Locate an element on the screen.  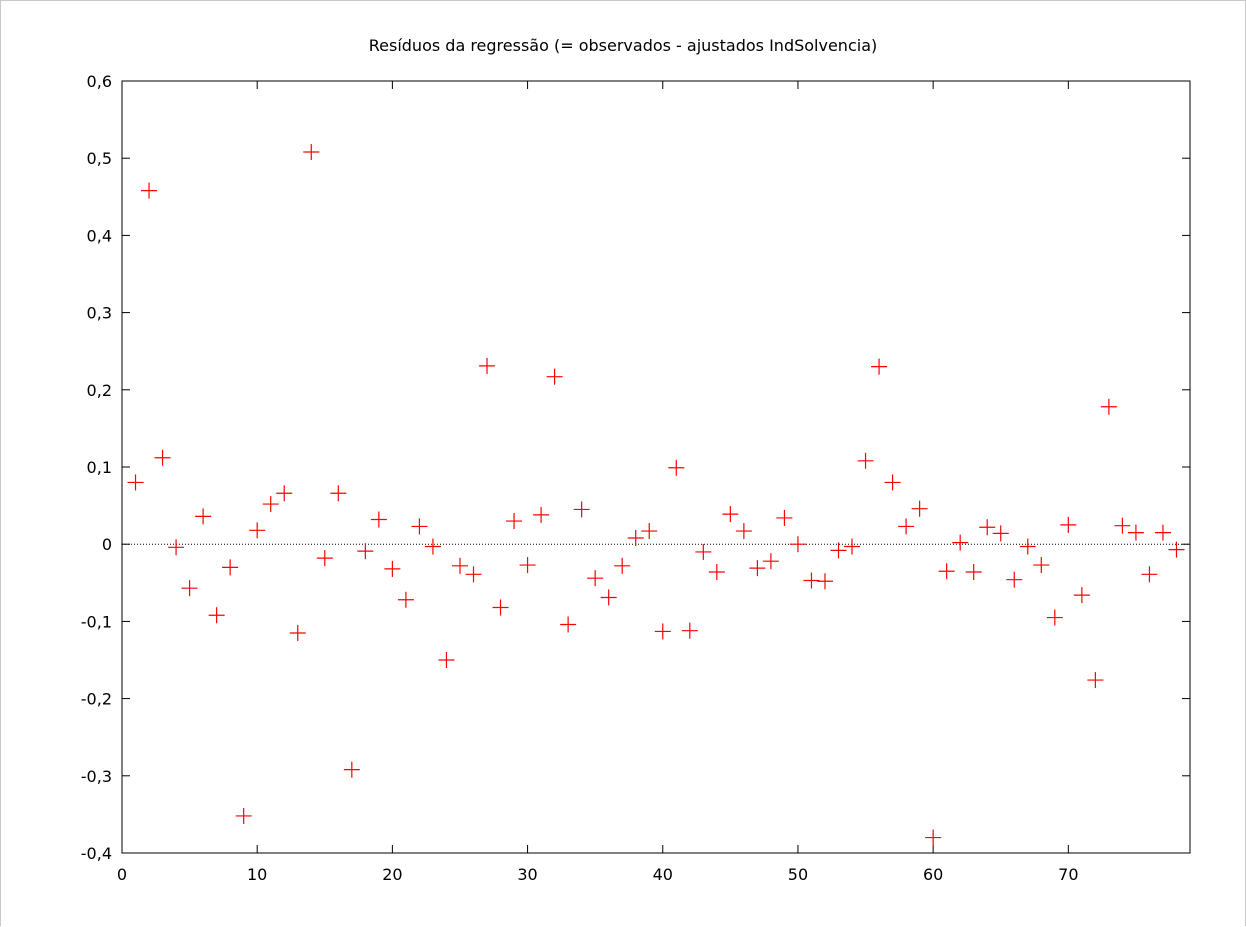
y-tick-label: -0,4 is located at coordinates (96, 853).